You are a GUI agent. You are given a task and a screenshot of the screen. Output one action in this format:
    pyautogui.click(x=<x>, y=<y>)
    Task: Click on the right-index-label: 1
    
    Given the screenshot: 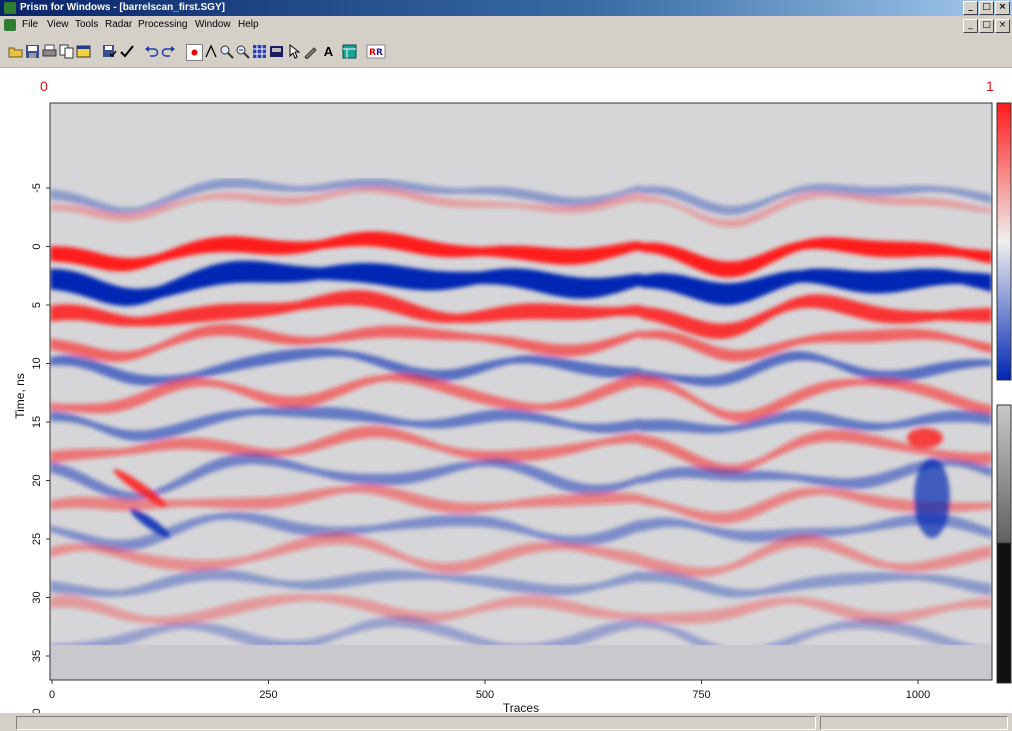 What is the action you would take?
    pyautogui.click(x=990, y=86)
    